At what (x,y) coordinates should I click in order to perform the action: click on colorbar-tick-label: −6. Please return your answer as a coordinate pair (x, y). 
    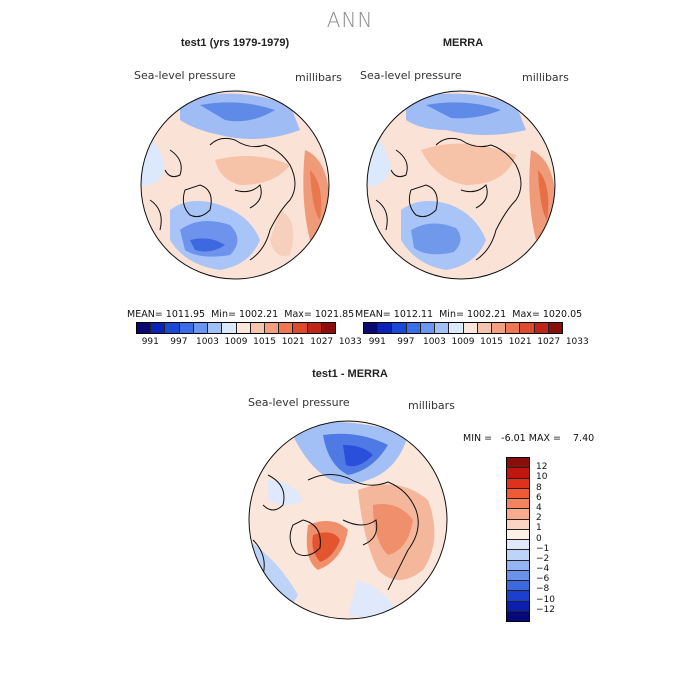
    Looking at the image, I should click on (543, 579).